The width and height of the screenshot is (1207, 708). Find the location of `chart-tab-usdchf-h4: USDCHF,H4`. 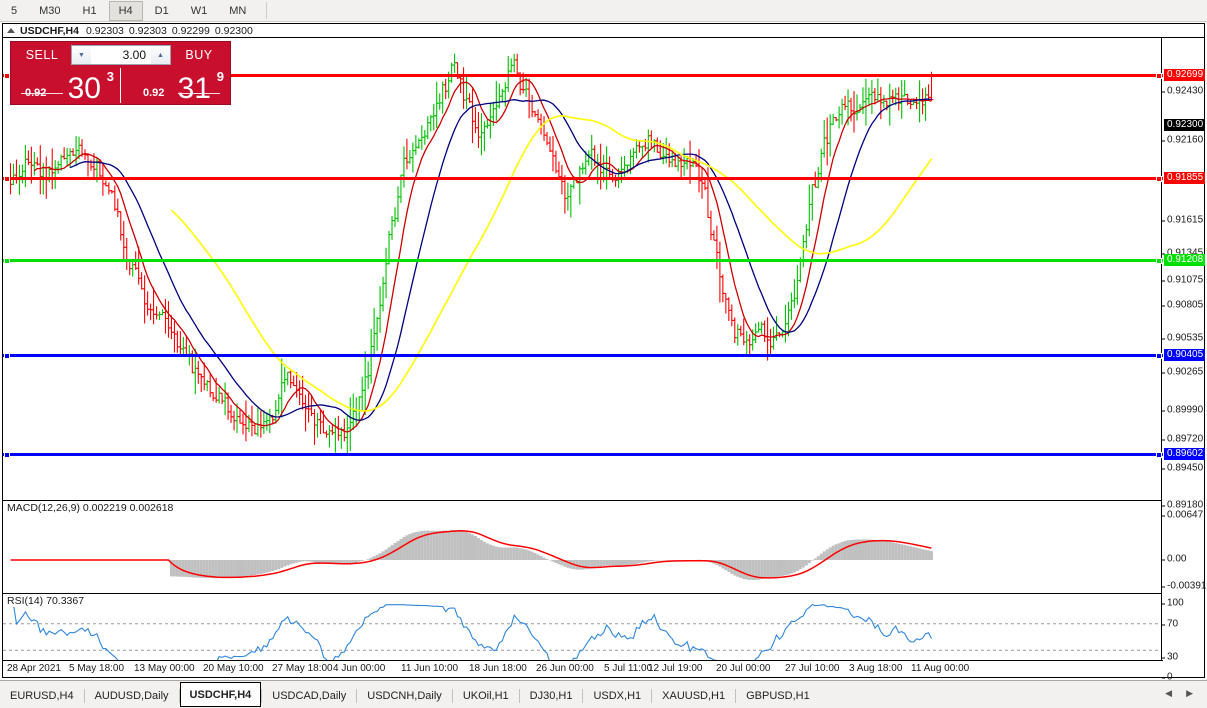

chart-tab-usdchf-h4: USDCHF,H4 is located at coordinates (220, 694).